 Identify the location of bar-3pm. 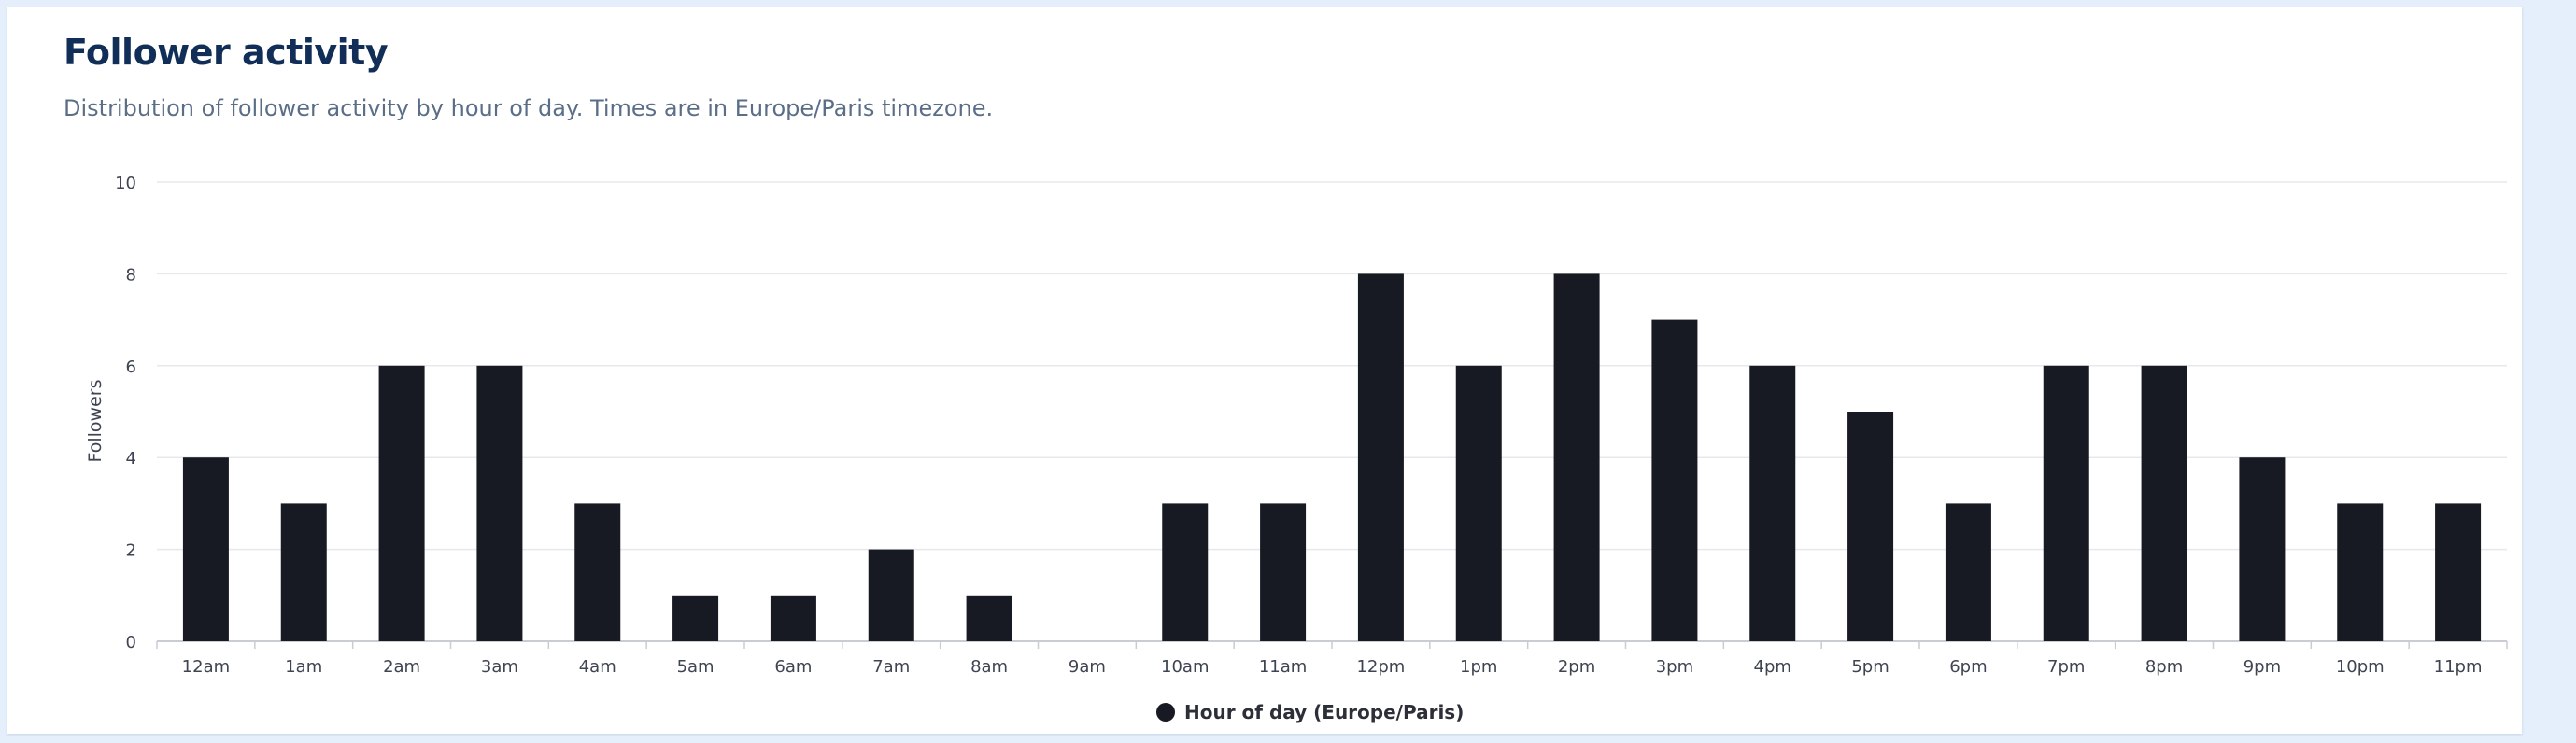
(1674, 480).